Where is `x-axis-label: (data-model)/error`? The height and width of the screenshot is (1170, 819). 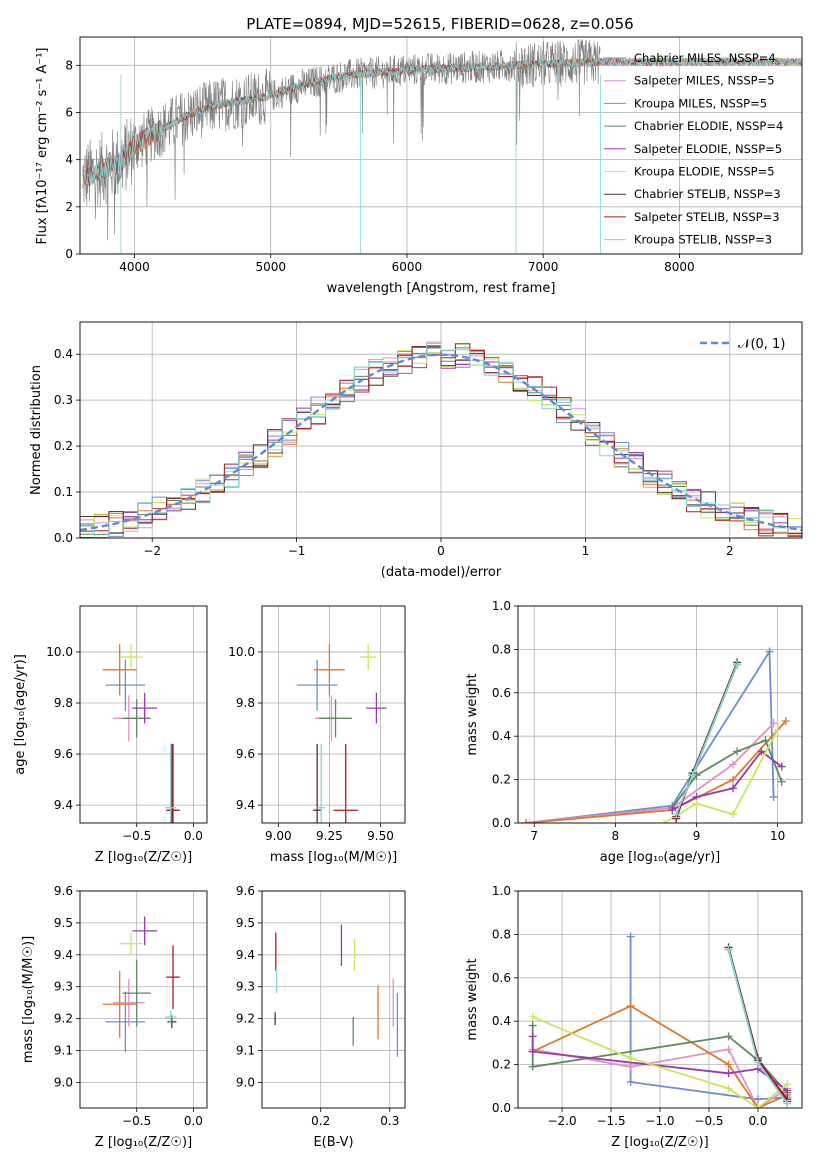
x-axis-label: (data-model)/error is located at coordinates (441, 572).